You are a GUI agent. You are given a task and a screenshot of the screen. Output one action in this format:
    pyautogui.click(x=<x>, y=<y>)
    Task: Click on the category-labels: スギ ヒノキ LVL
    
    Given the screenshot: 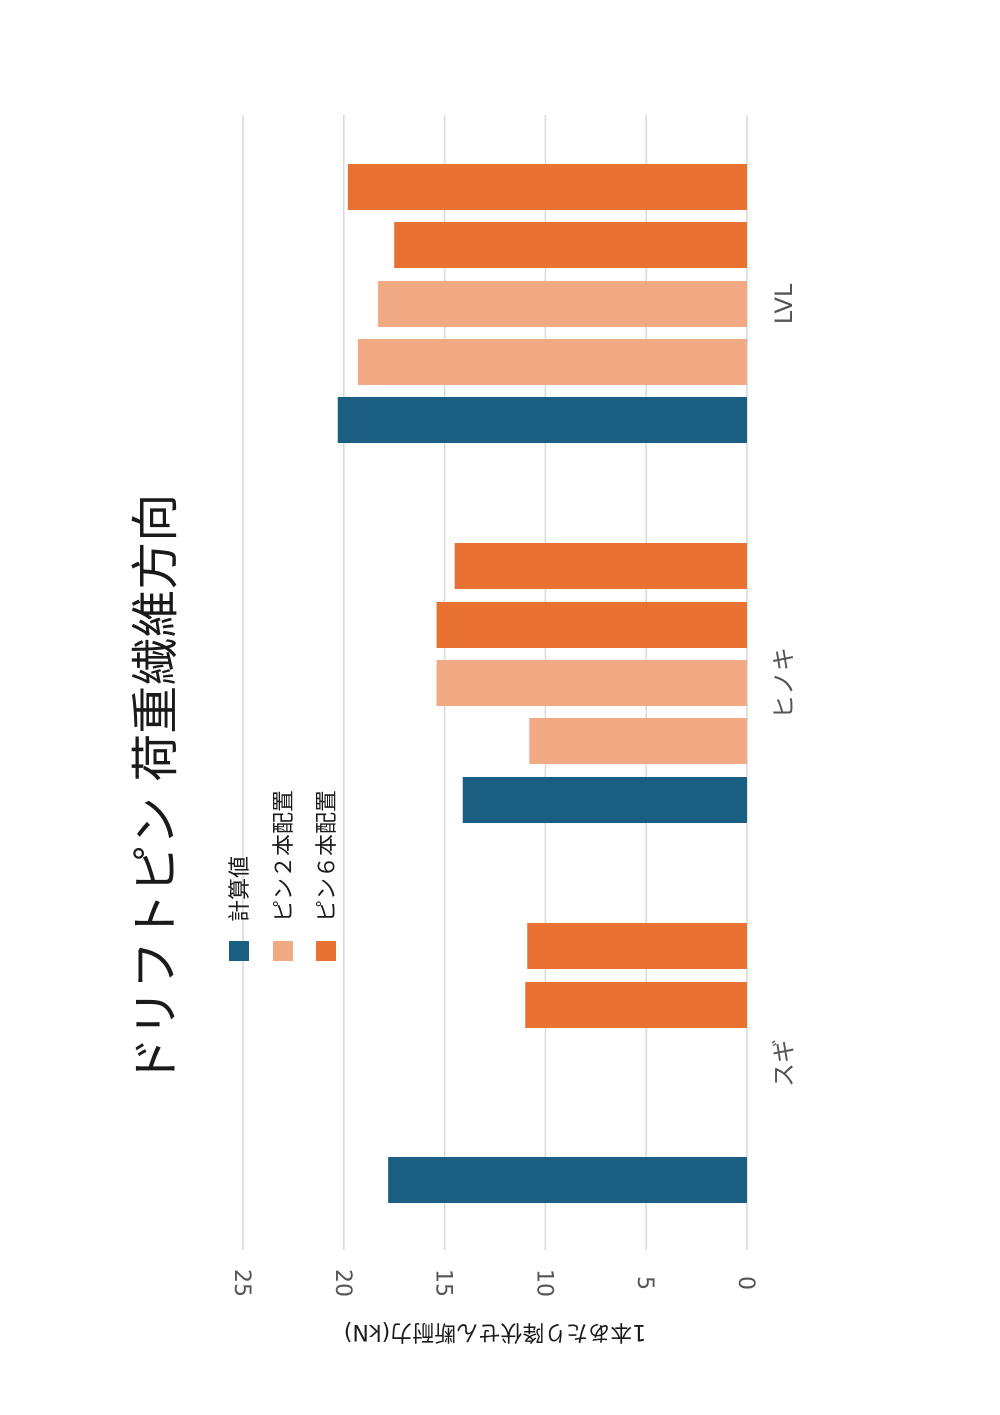 What is the action you would take?
    pyautogui.click(x=784, y=685)
    